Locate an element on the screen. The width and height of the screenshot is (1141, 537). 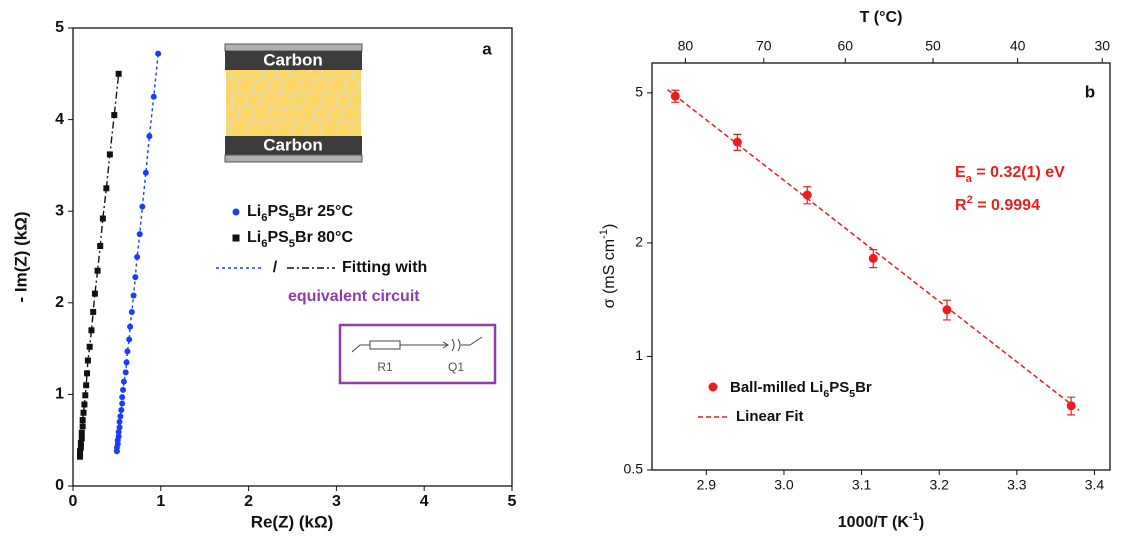
x-tick-label: 3 is located at coordinates (336, 501).